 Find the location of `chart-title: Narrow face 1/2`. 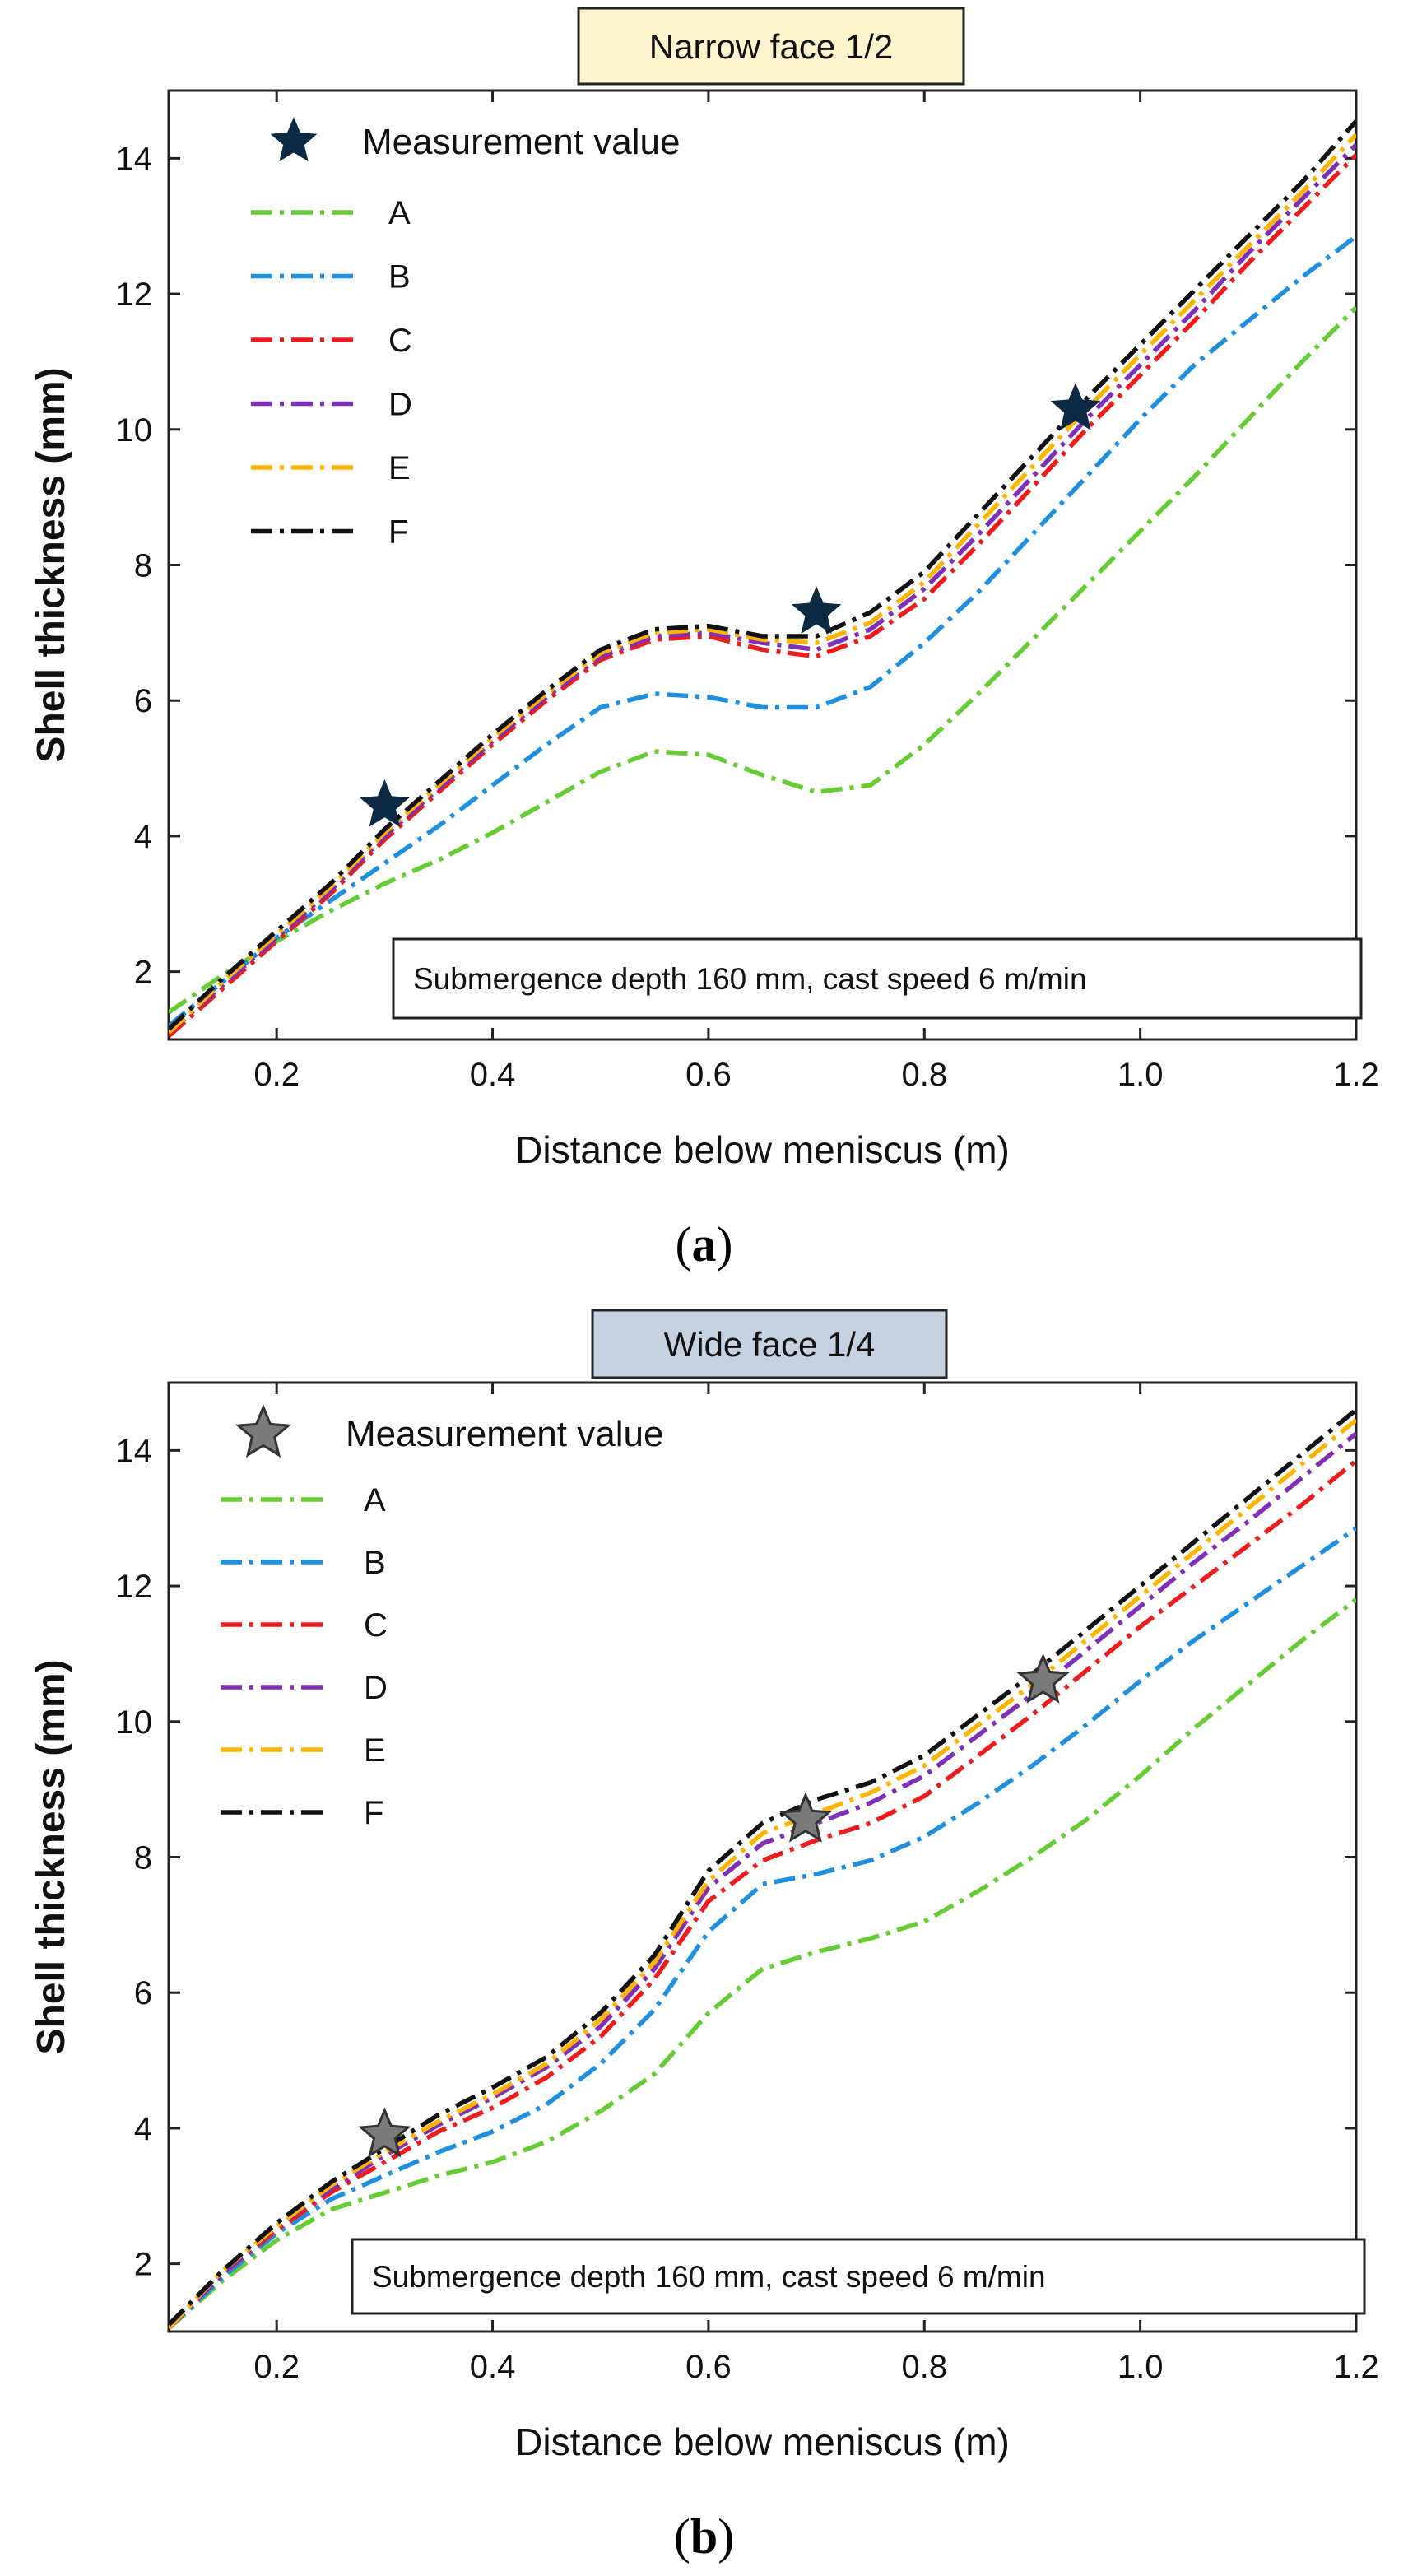

chart-title: Narrow face 1/2 is located at coordinates (771, 46).